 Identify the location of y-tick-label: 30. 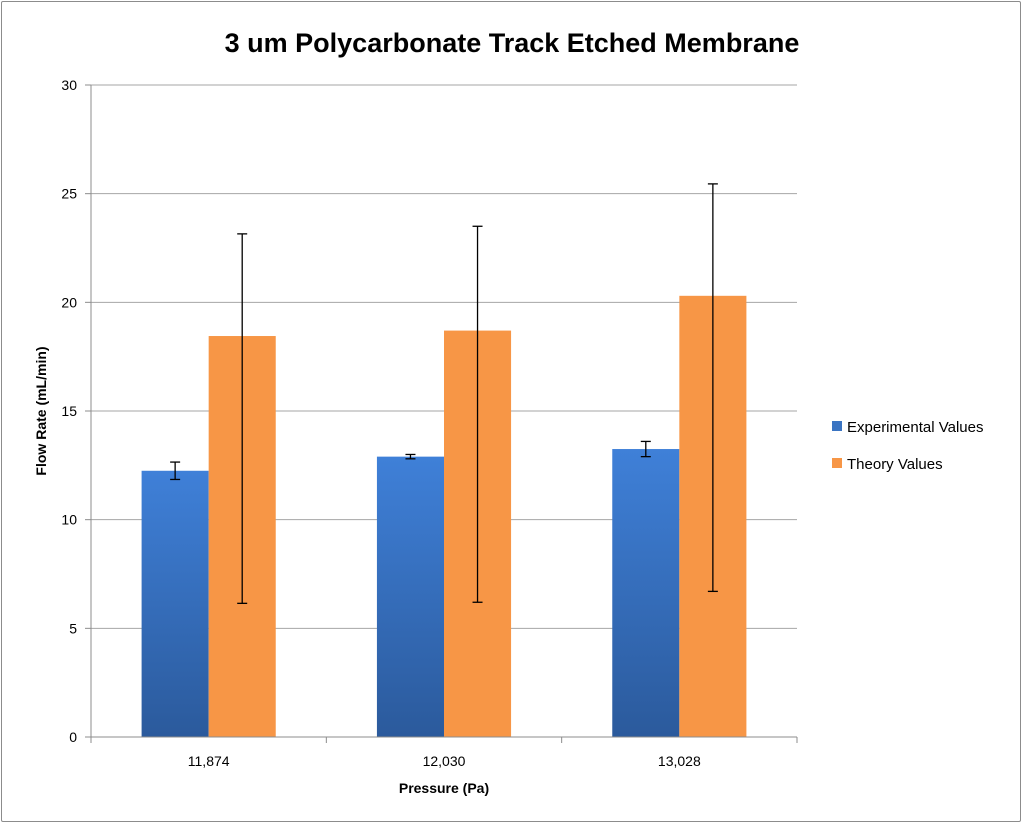
(69, 85).